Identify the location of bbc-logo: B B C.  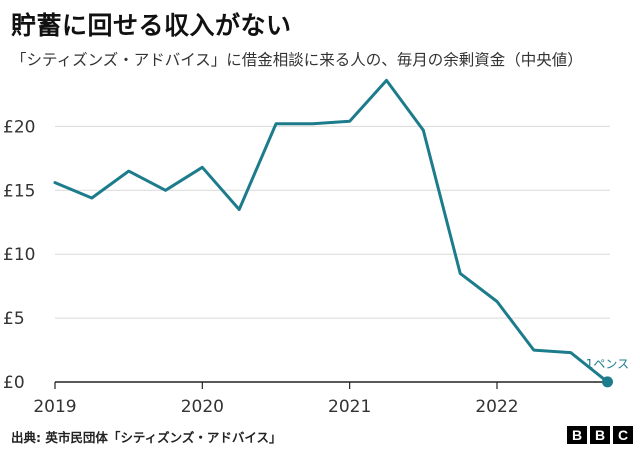
(600, 435).